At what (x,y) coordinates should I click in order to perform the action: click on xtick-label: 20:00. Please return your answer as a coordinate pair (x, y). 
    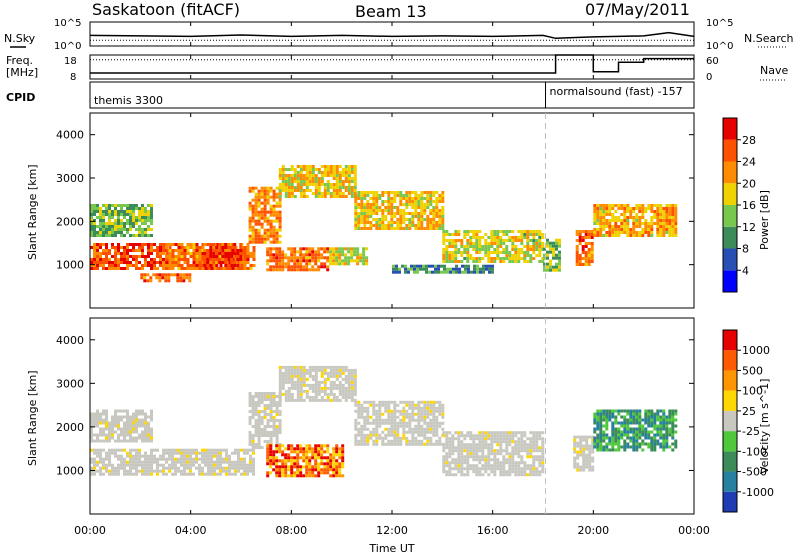
    Looking at the image, I should click on (593, 530).